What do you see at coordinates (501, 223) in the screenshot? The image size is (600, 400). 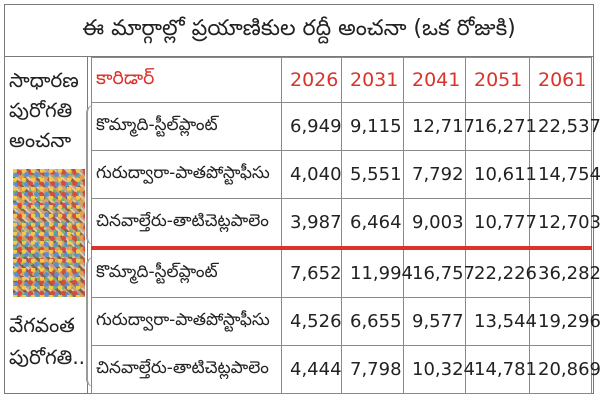 I see `ridership-value: 10,777` at bounding box center [501, 223].